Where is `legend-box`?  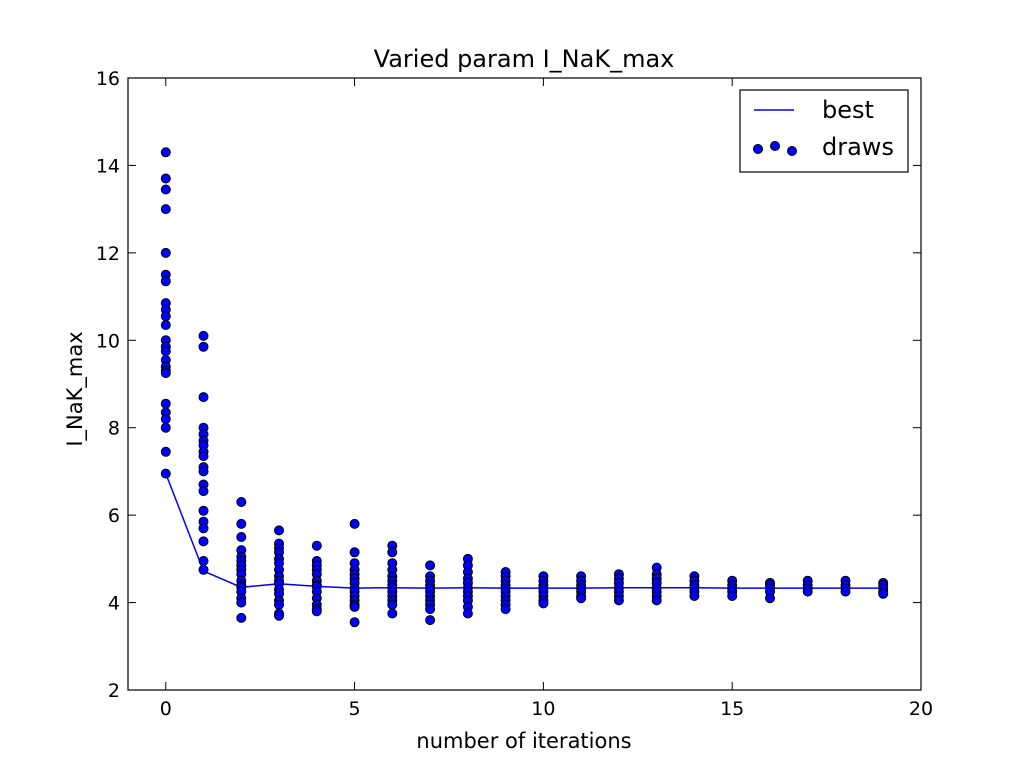 legend-box is located at coordinates (824, 131).